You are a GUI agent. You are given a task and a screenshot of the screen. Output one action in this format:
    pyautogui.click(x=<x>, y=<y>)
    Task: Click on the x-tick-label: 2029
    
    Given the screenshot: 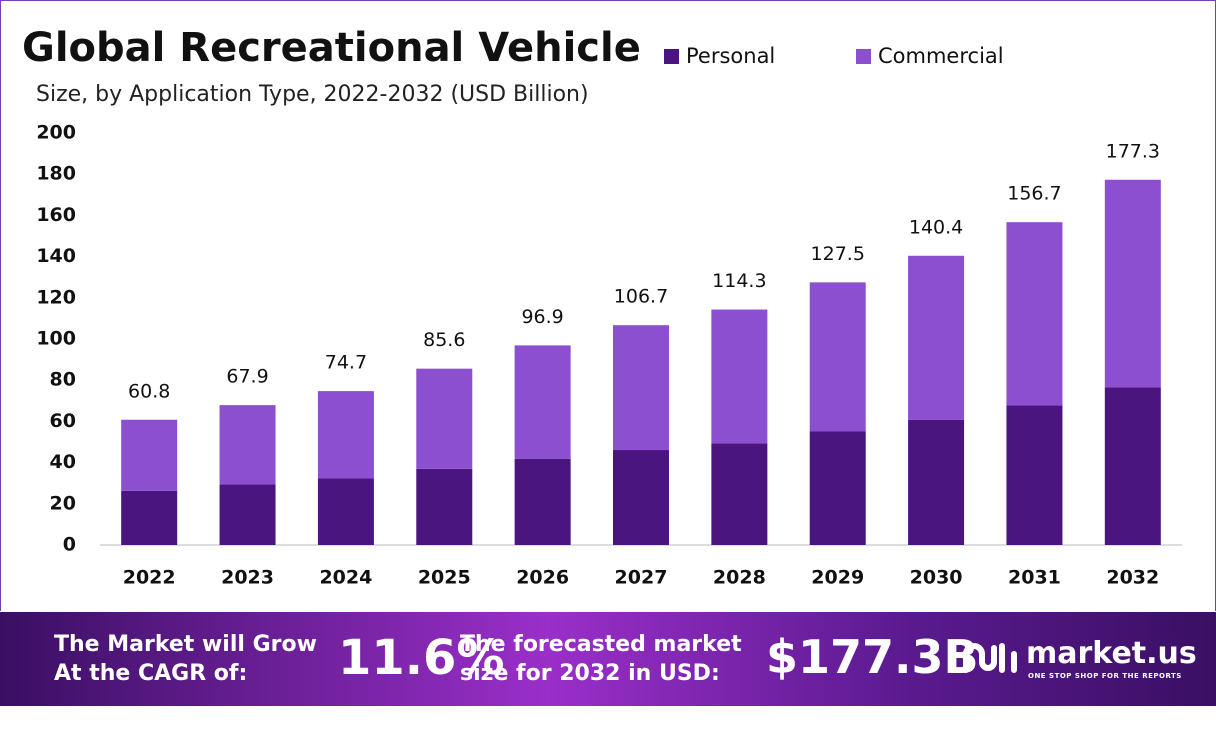 What is the action you would take?
    pyautogui.click(x=837, y=578)
    